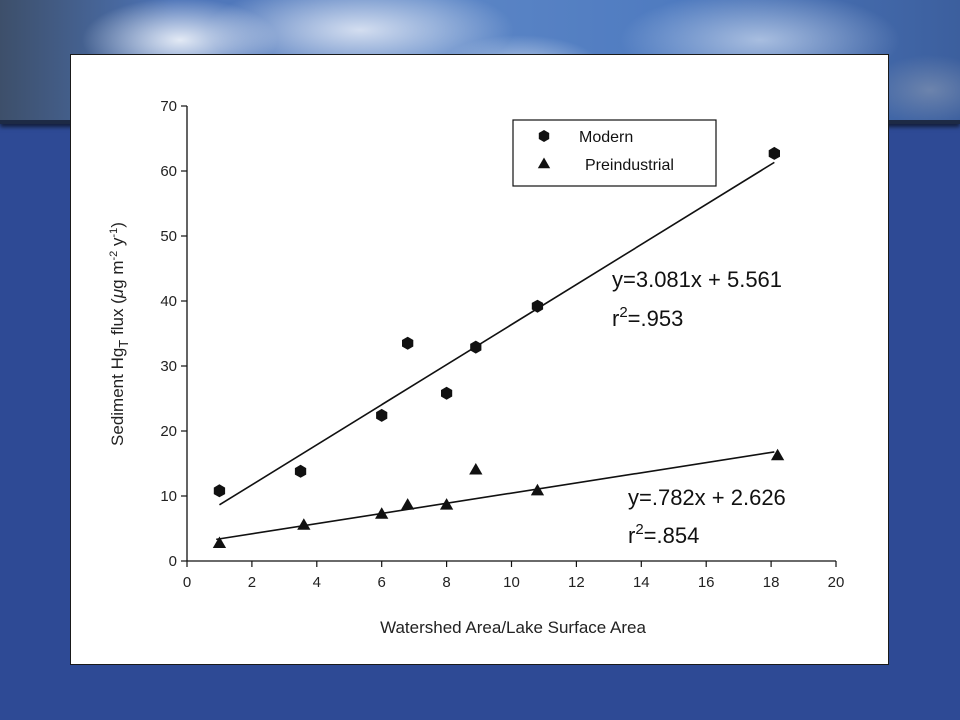 This screenshot has height=720, width=960. Describe the element at coordinates (382, 582) in the screenshot. I see `x-tick-label: 6` at that location.